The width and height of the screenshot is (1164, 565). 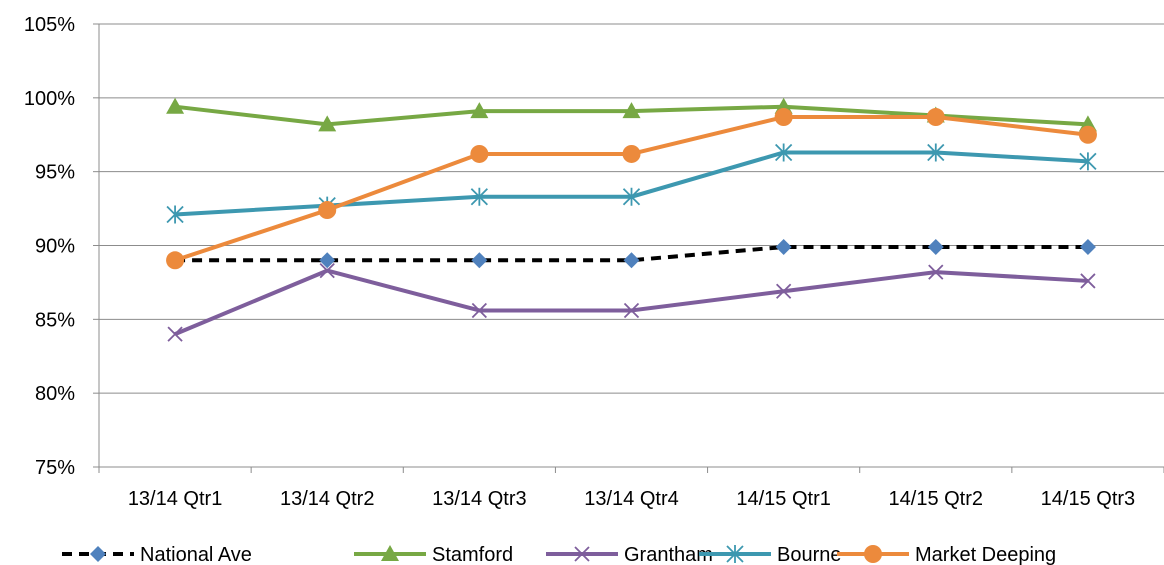 I want to click on series-line, so click(x=631, y=302).